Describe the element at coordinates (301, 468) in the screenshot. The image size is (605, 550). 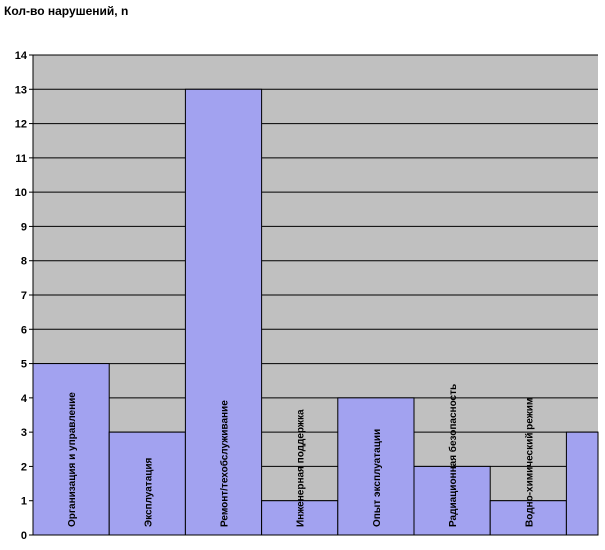
I see `category-label: Инженерная поддержка` at that location.